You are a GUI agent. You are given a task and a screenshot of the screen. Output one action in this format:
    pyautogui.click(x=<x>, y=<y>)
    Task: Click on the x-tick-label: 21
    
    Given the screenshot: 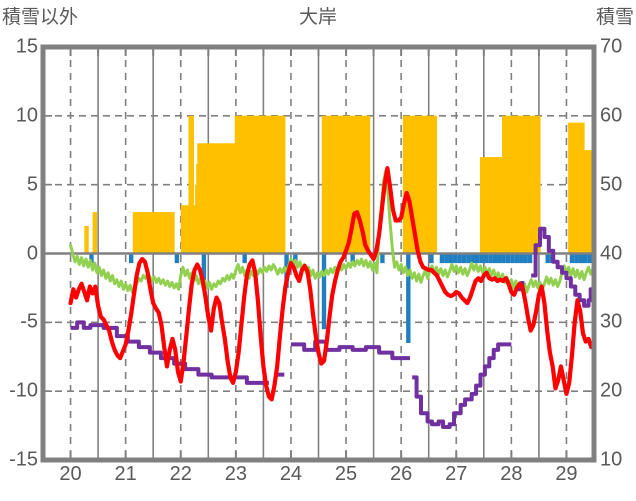 What is the action you would take?
    pyautogui.click(x=125, y=474)
    